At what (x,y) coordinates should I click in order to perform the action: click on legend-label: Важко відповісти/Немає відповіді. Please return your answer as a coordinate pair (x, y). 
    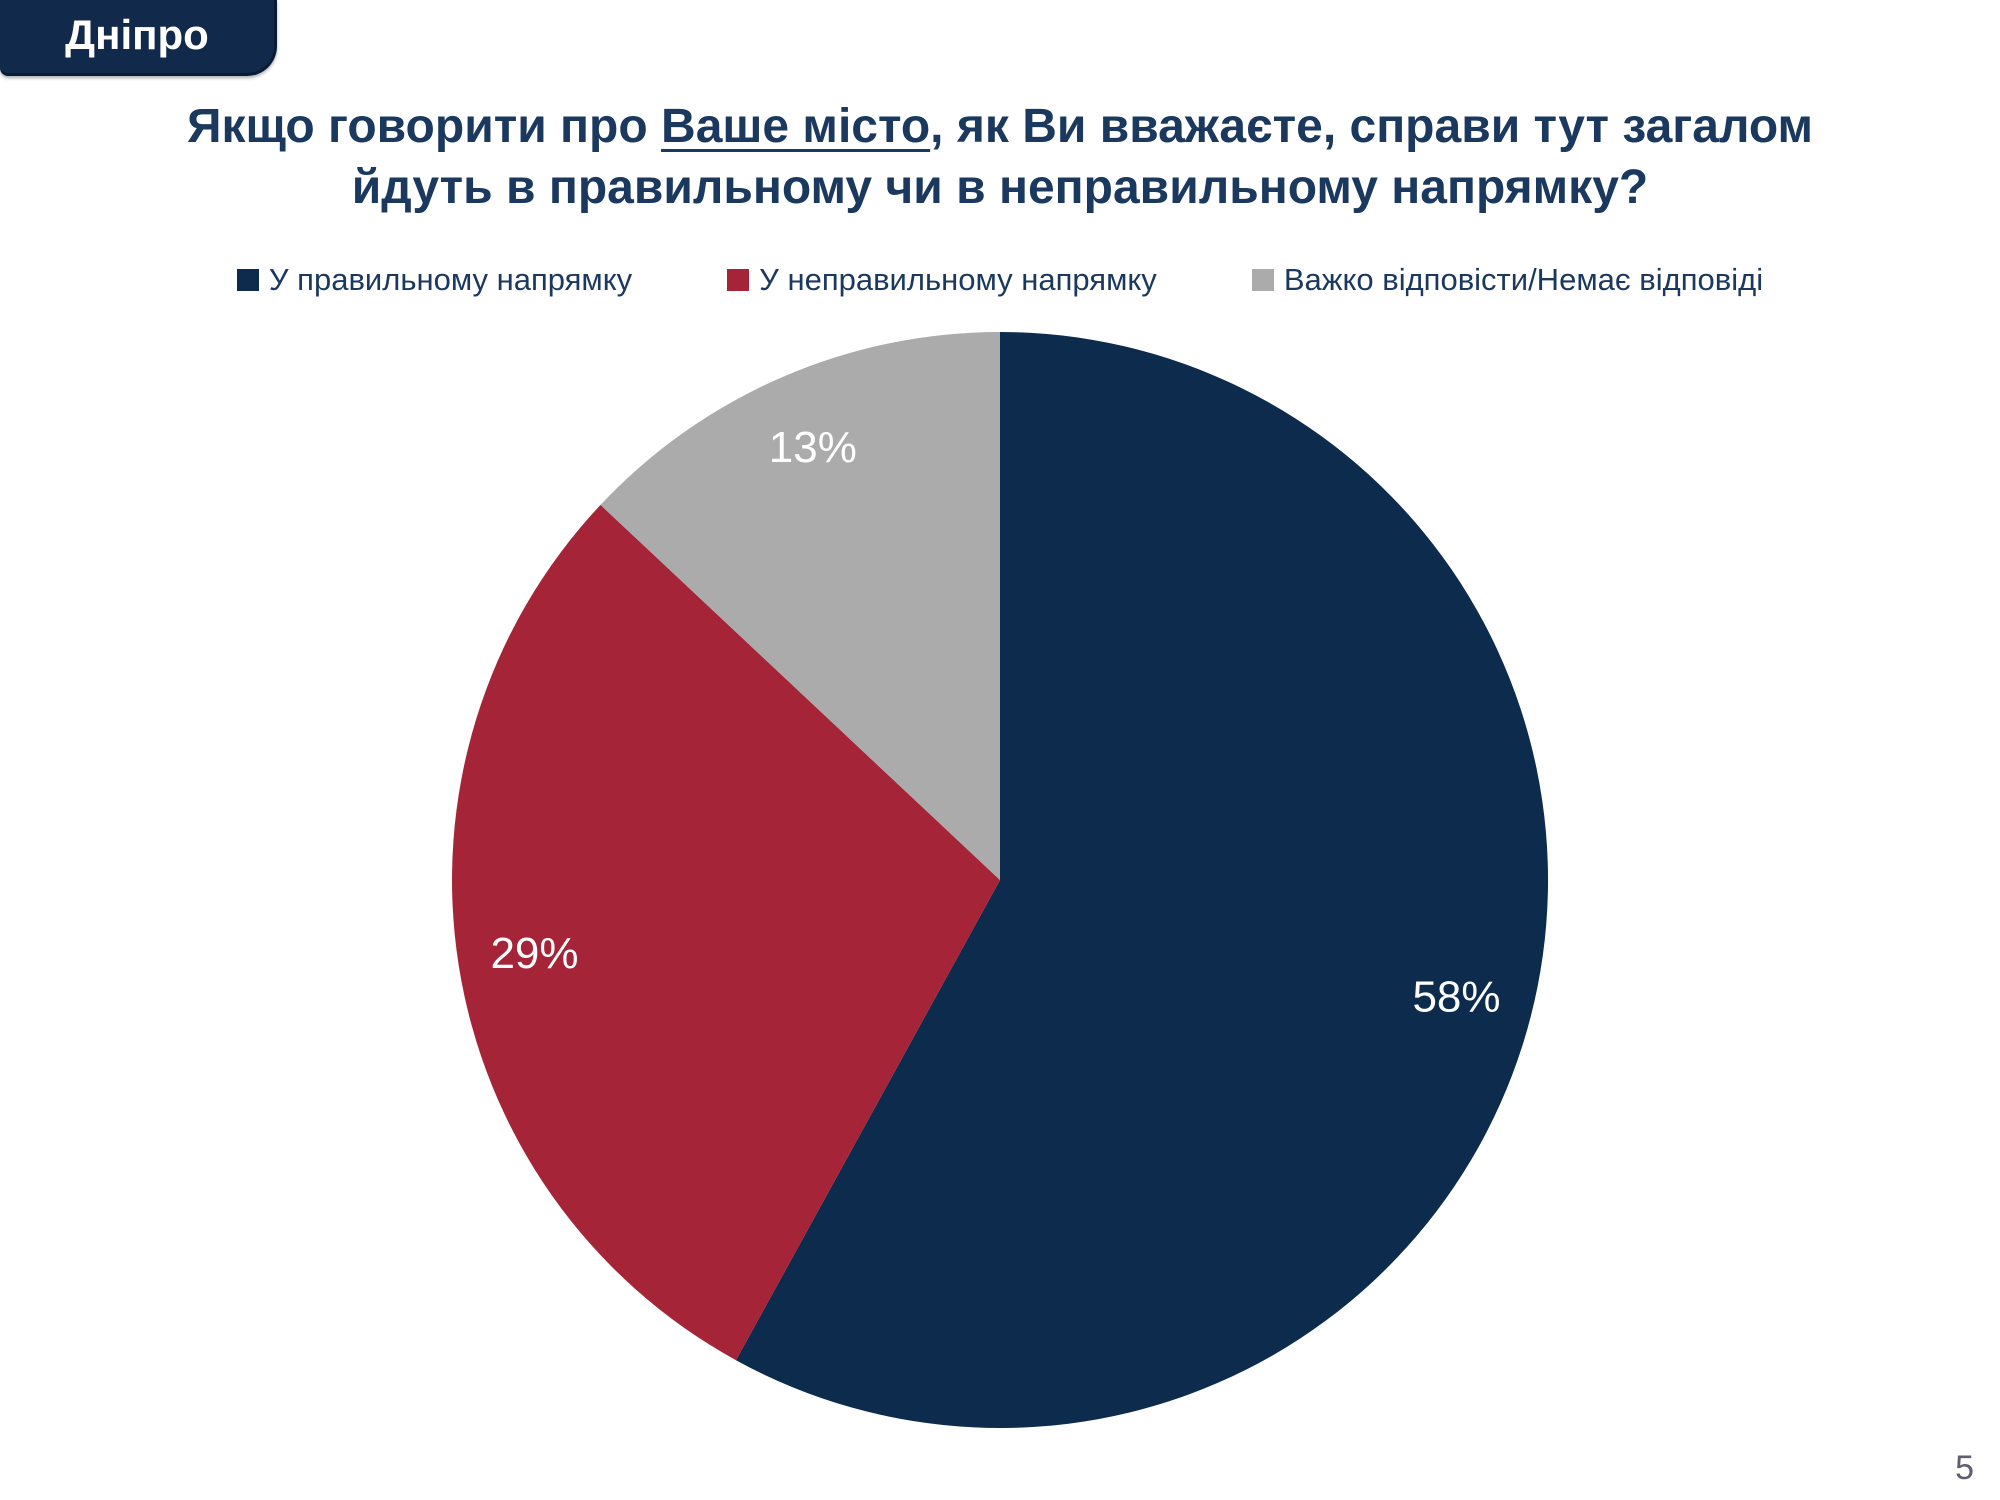
    Looking at the image, I should click on (1523, 279).